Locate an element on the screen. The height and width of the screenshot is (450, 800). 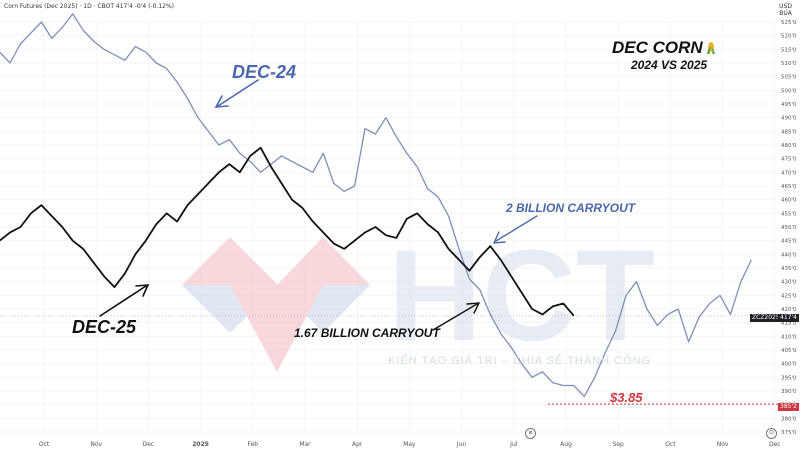
y-tick-label: 505'0 is located at coordinates (789, 78).